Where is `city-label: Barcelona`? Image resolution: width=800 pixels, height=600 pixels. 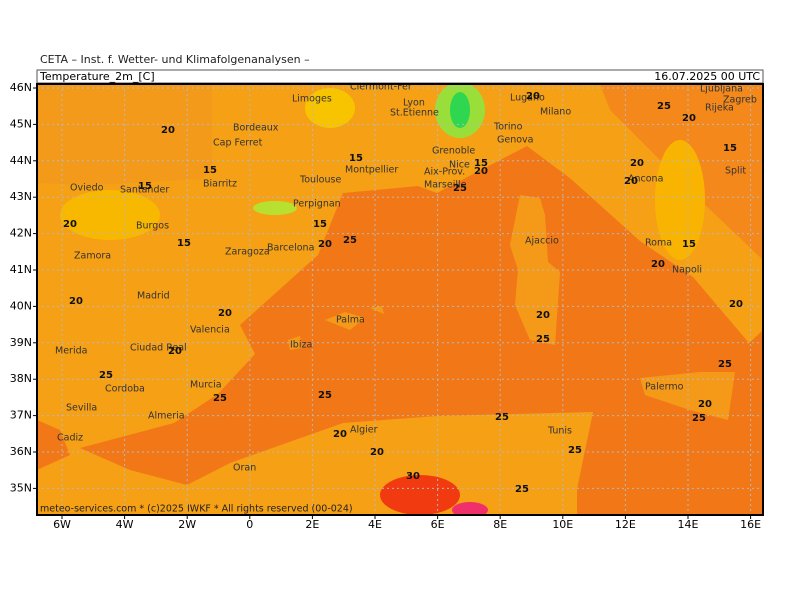
city-label: Barcelona is located at coordinates (290, 248).